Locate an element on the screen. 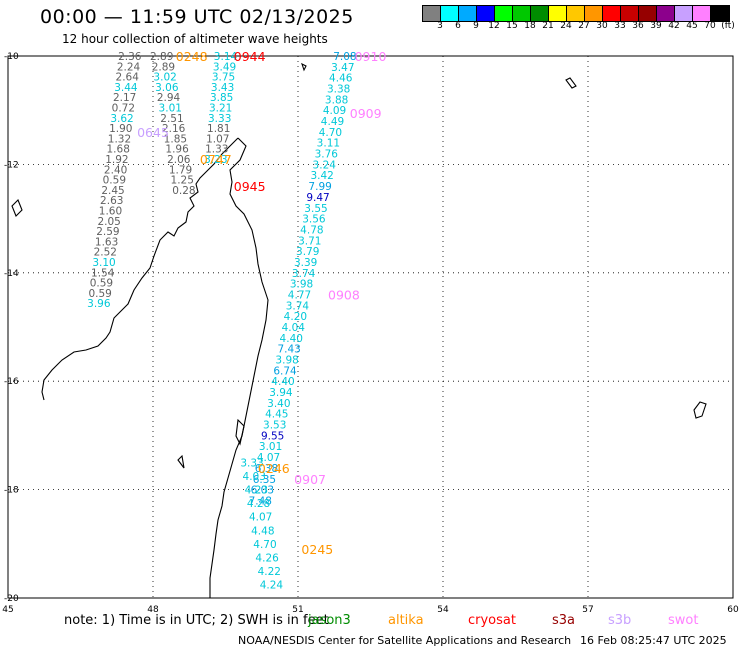  wave-height-value: 9.47 is located at coordinates (317, 198).